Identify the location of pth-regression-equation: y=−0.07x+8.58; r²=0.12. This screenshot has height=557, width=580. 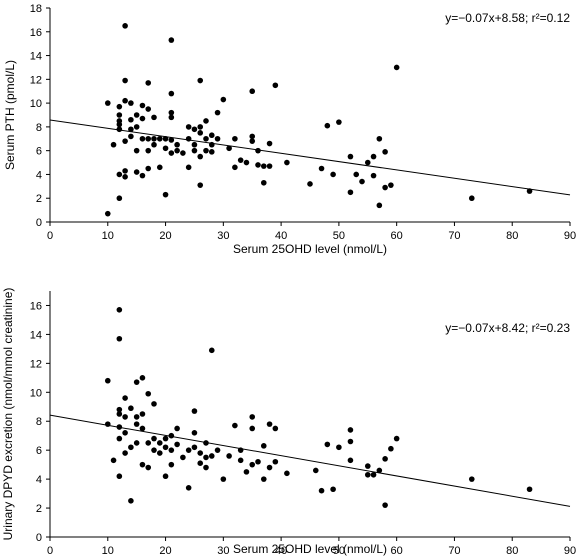
(507, 18).